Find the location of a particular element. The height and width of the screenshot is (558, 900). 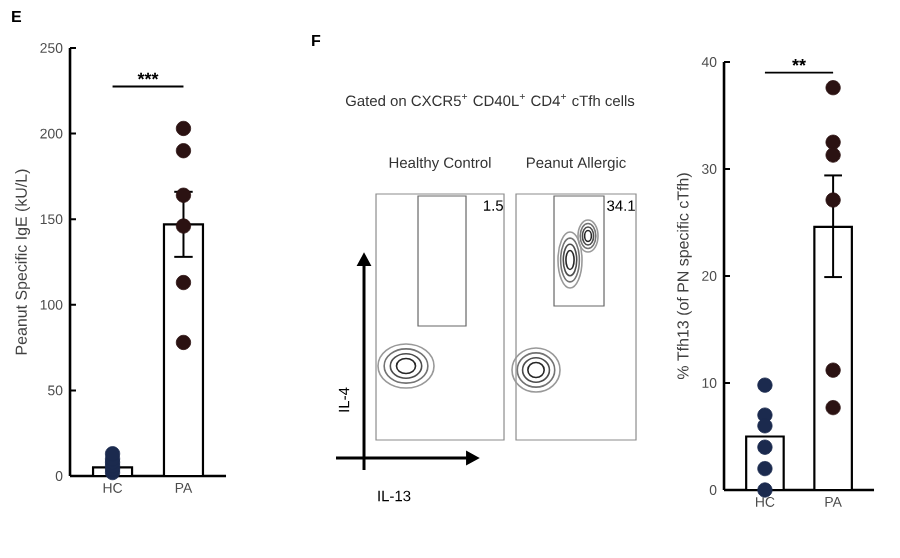

annotation: ** is located at coordinates (799, 62).